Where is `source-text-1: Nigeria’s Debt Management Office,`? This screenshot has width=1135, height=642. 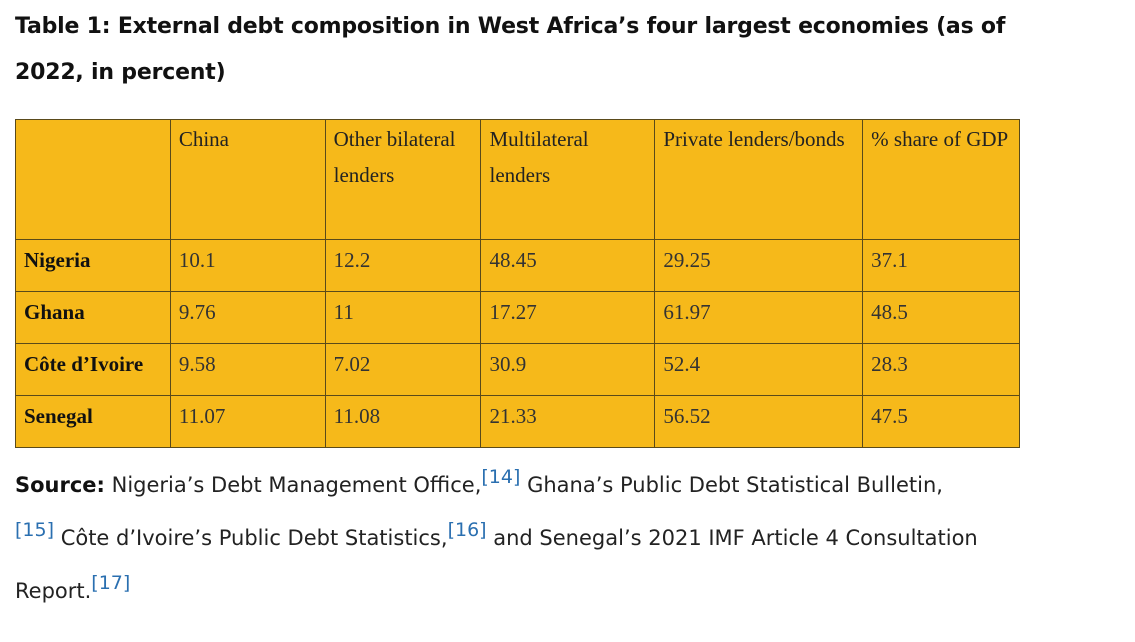
source-text-1: Nigeria’s Debt Management Office, is located at coordinates (293, 485).